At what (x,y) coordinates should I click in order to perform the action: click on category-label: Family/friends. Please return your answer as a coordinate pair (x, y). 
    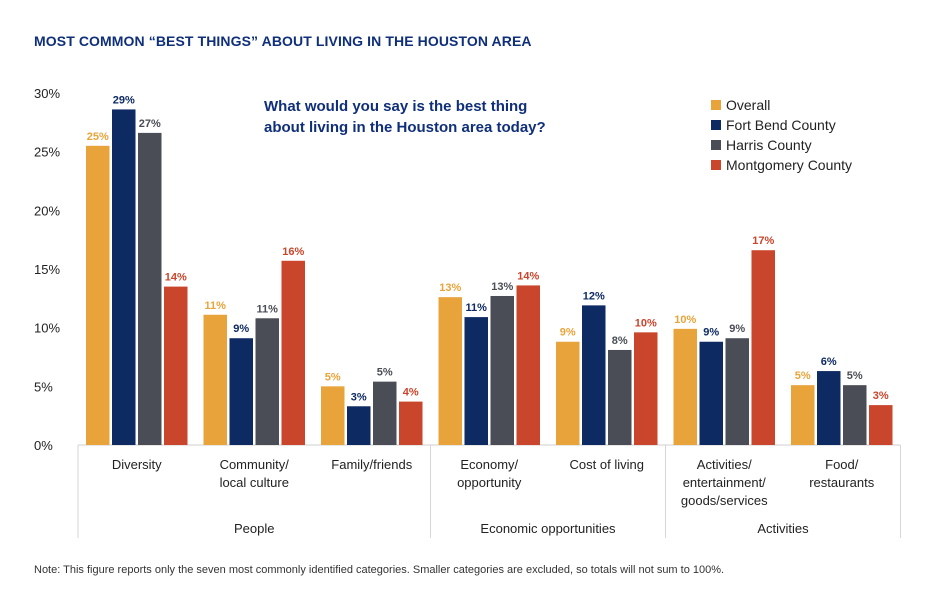
    Looking at the image, I should click on (371, 464).